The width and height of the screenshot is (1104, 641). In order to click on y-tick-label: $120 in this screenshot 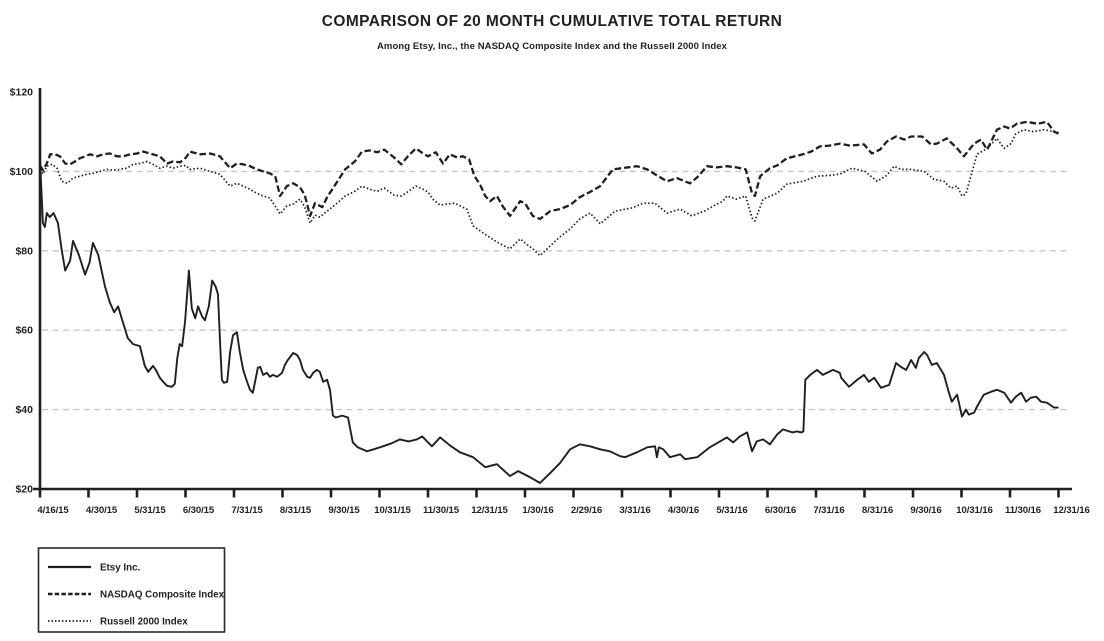, I will do `click(22, 93)`.